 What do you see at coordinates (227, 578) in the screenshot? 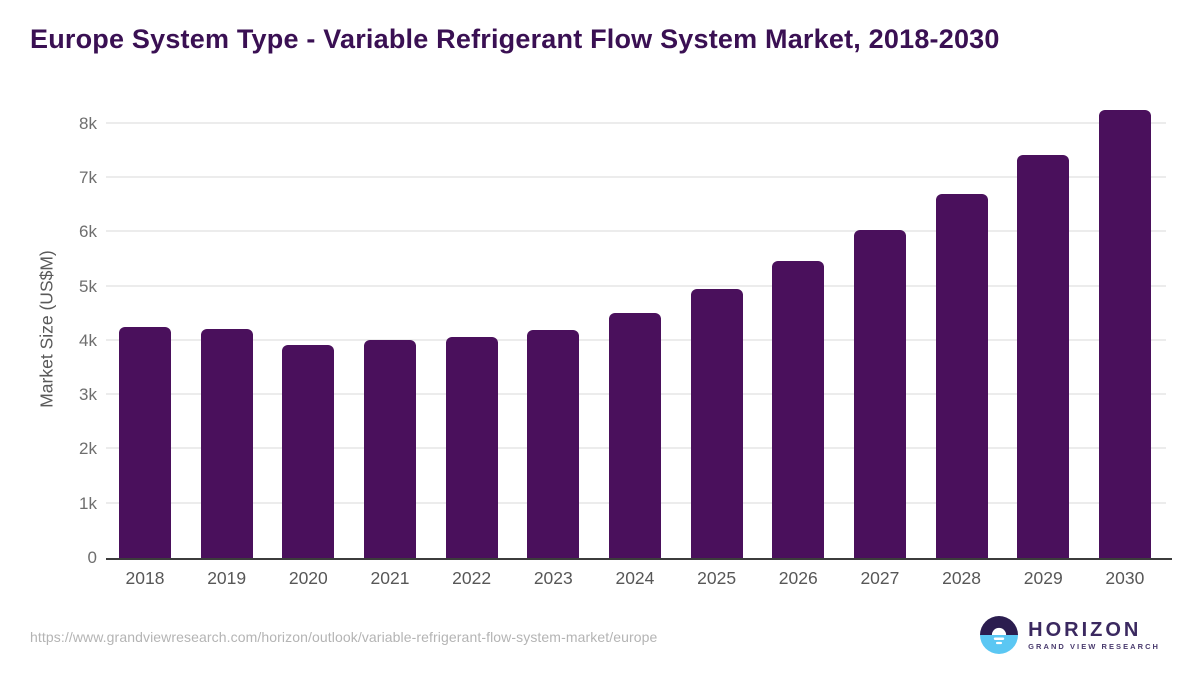
I see `x-tick-label: 2019` at bounding box center [227, 578].